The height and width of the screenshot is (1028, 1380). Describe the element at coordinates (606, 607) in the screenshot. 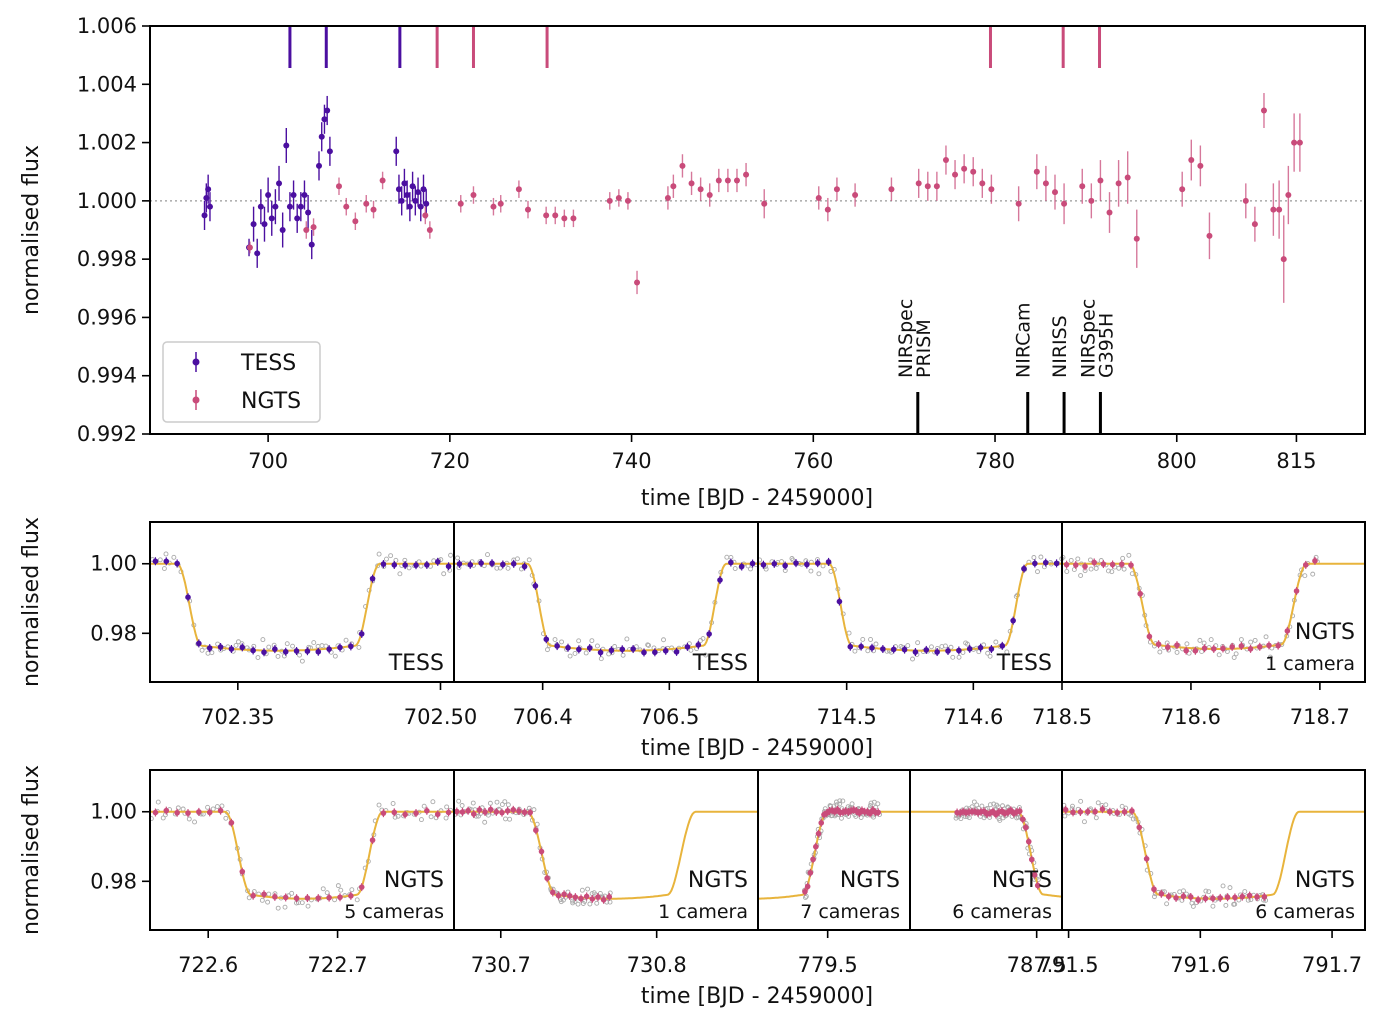

I see `model-curve` at that location.